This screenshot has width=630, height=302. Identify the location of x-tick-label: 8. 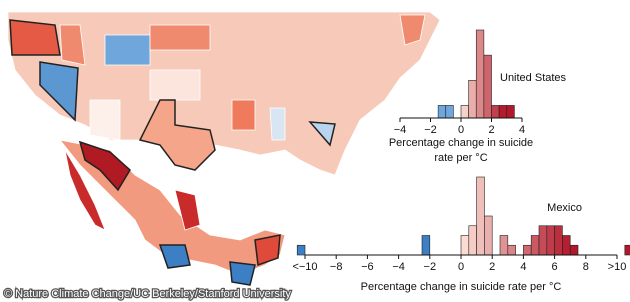
(586, 267).